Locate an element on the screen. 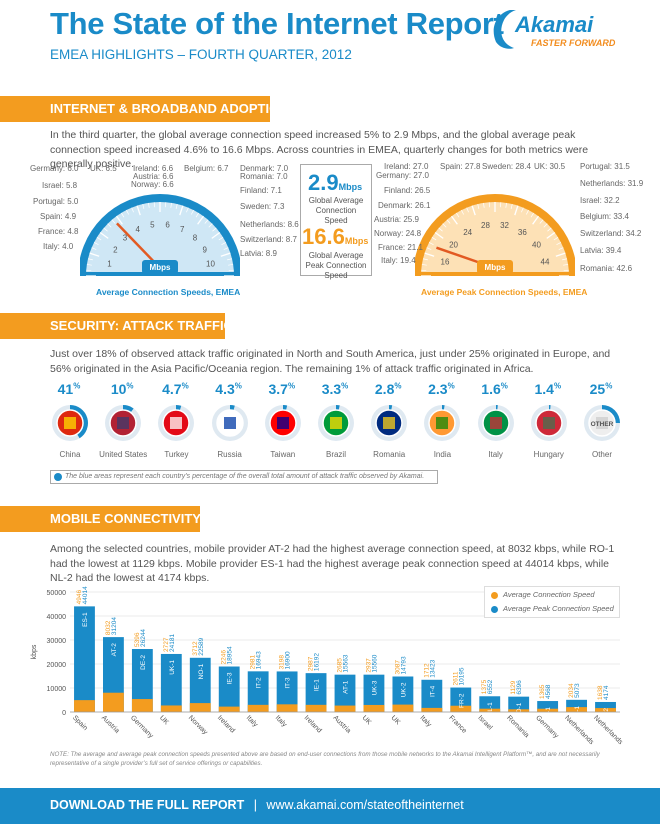  blue-dot-icon is located at coordinates (58, 477).